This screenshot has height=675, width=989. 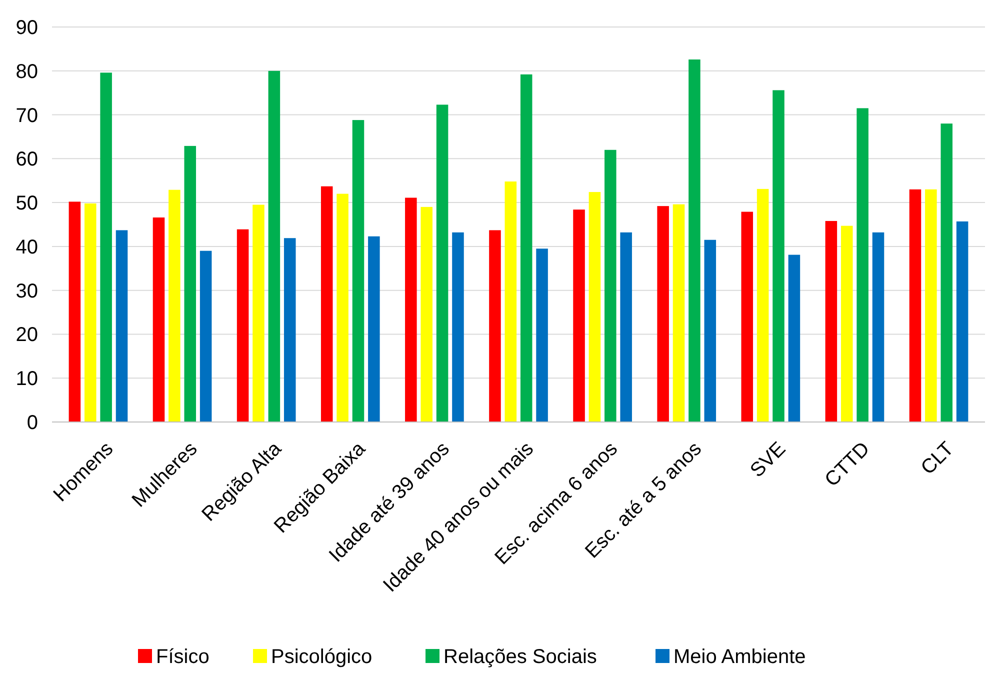 What do you see at coordinates (27, 247) in the screenshot?
I see `y-tick-label: 40` at bounding box center [27, 247].